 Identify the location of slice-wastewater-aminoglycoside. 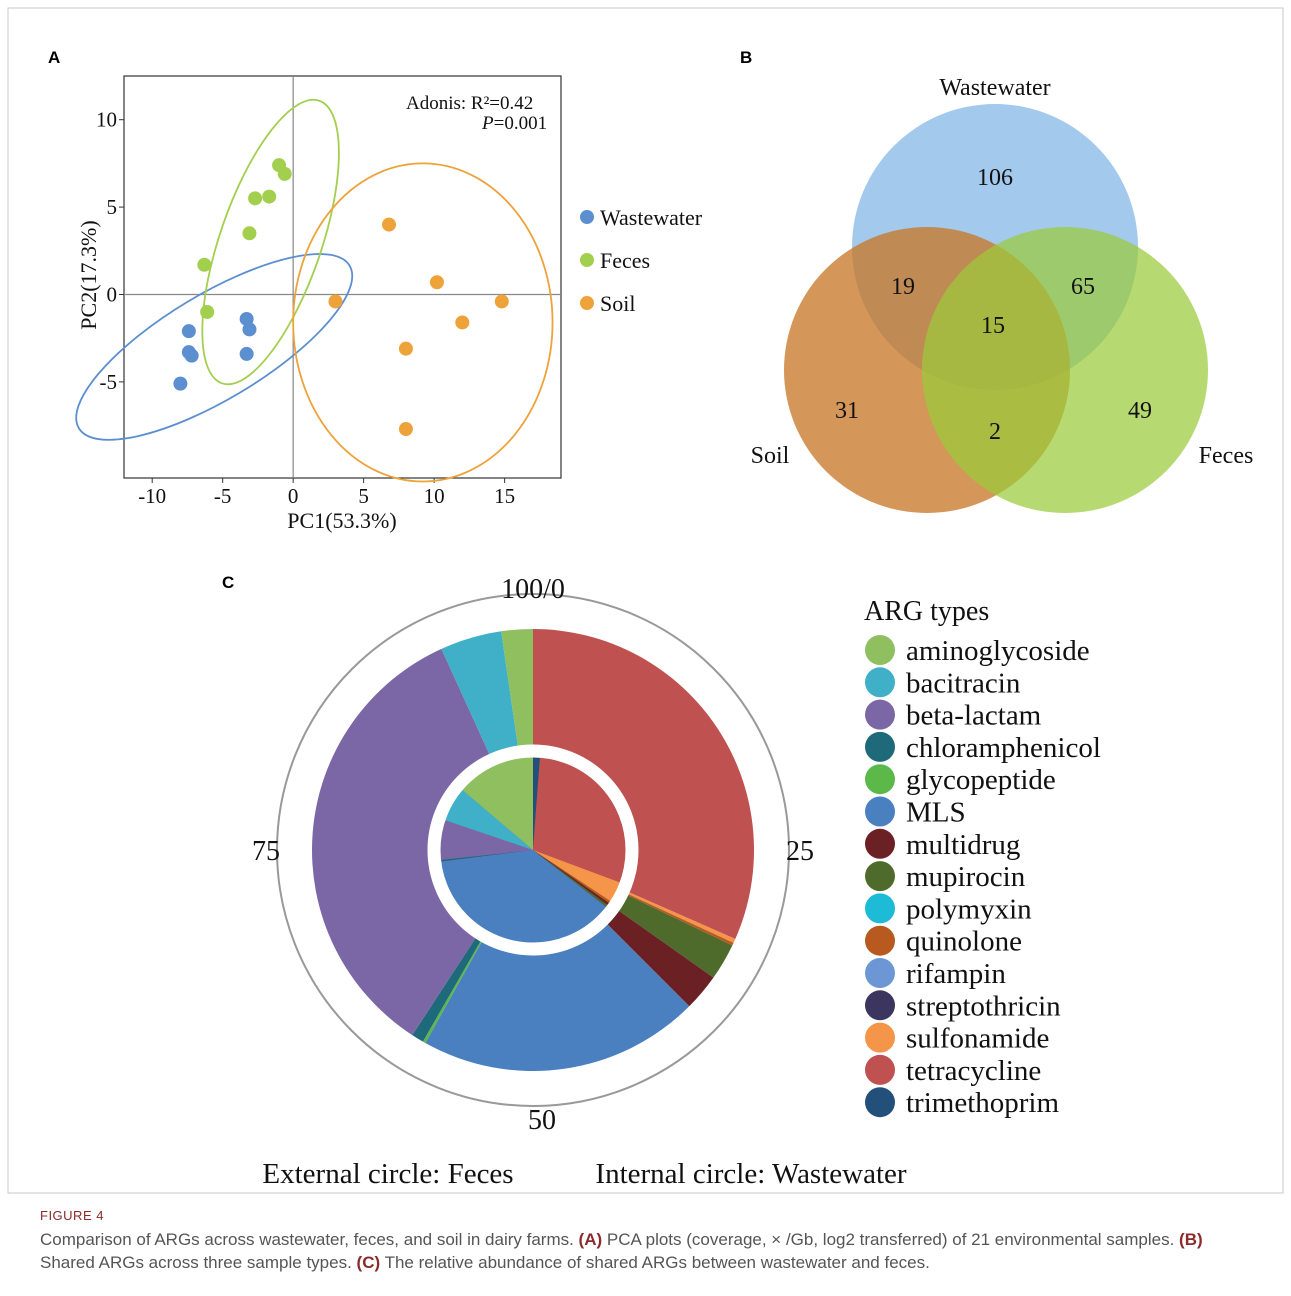
(496, 802).